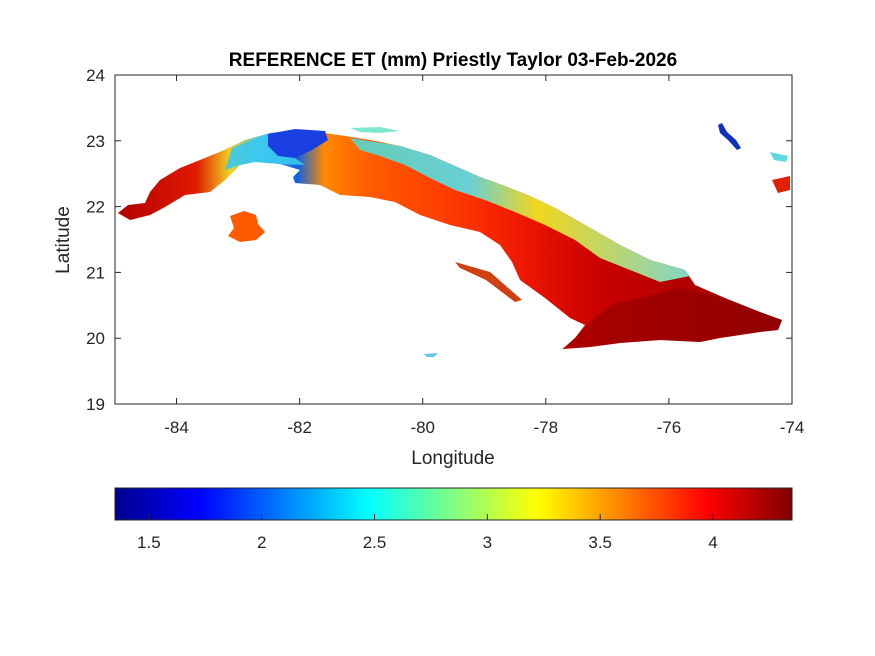 The image size is (875, 656). Describe the element at coordinates (95, 338) in the screenshot. I see `y-tick-label: 20` at that location.